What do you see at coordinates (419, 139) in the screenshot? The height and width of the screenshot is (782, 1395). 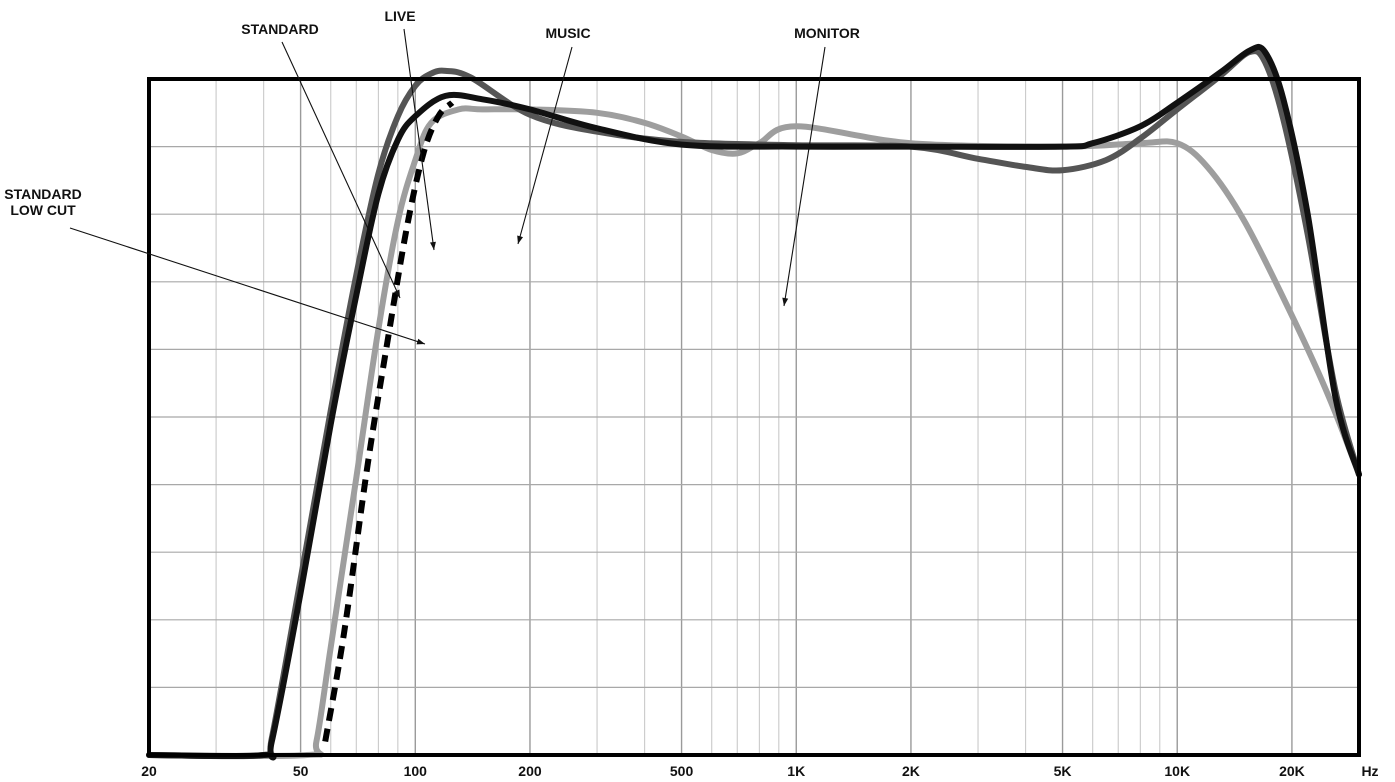 I see `callout-leader-live` at bounding box center [419, 139].